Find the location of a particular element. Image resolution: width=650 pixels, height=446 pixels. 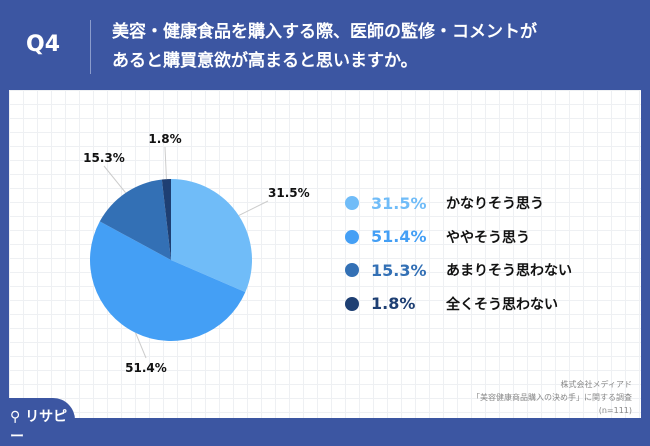

legend-percent: 51.4% is located at coordinates (399, 236).